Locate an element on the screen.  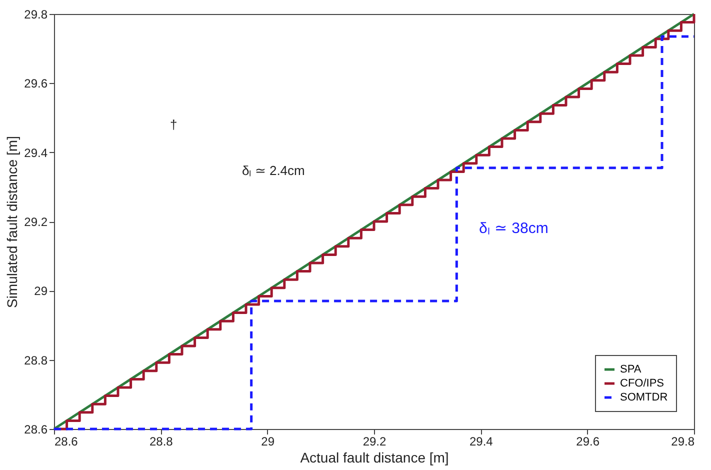
legend-label: SOMTDR is located at coordinates (644, 398).